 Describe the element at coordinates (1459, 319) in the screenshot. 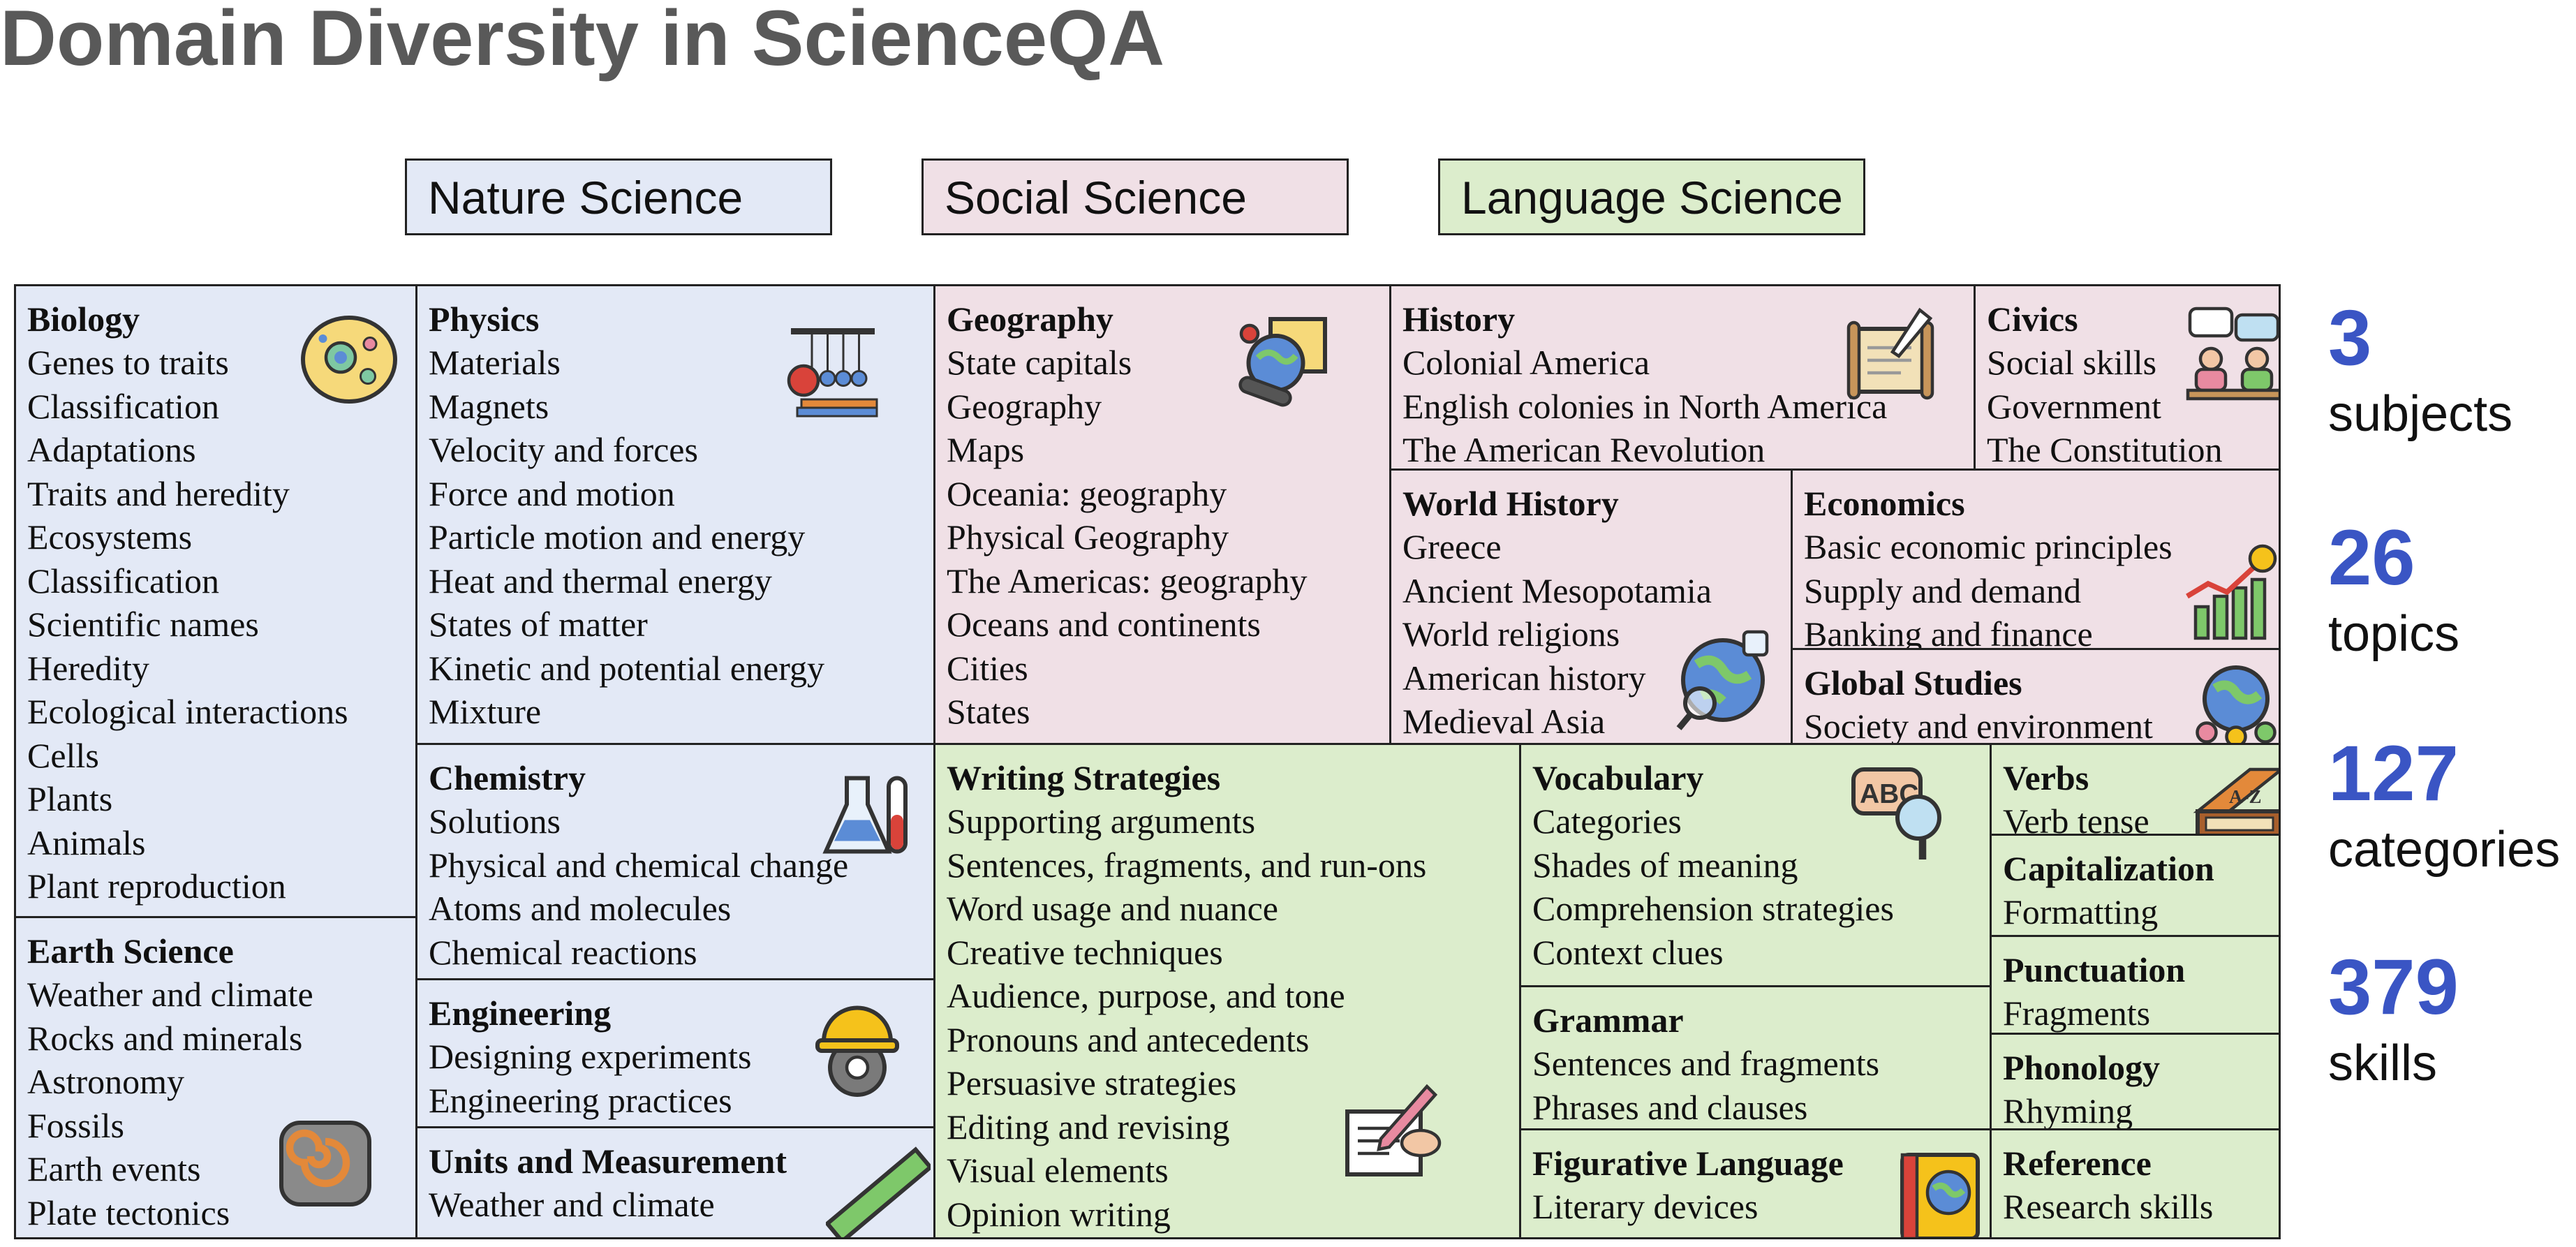

I see `topic-title: History` at that location.